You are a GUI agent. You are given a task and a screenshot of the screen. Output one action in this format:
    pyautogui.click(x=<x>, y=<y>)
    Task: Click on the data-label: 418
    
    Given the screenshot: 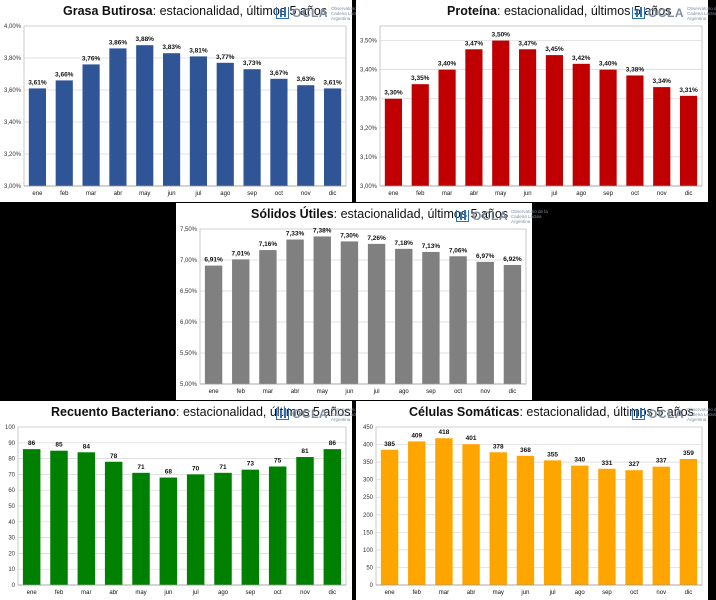 What is the action you would take?
    pyautogui.click(x=443, y=432)
    